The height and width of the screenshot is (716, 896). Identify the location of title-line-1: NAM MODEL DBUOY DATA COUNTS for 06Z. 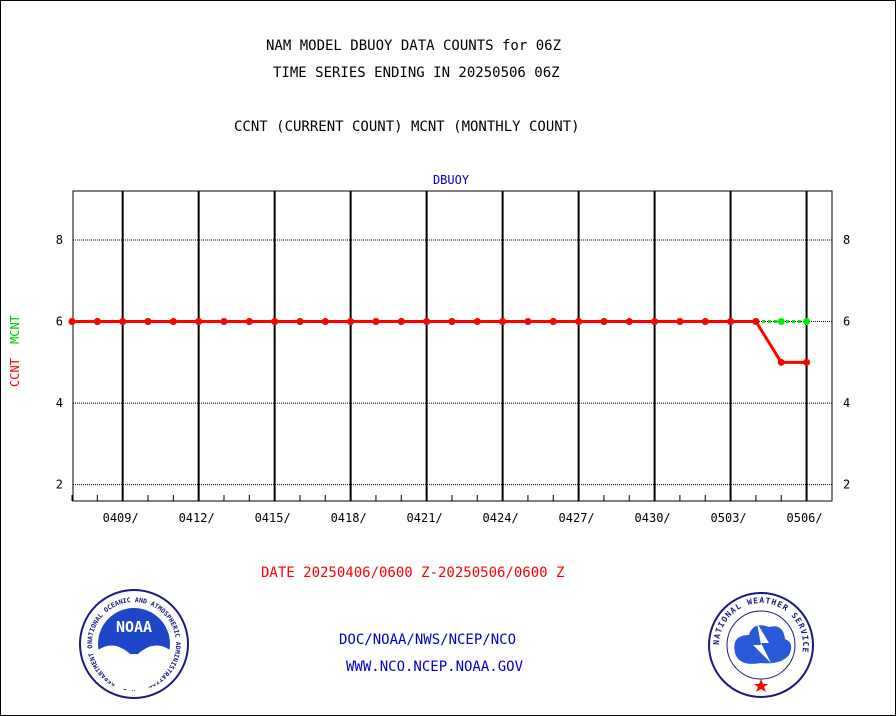
(414, 46).